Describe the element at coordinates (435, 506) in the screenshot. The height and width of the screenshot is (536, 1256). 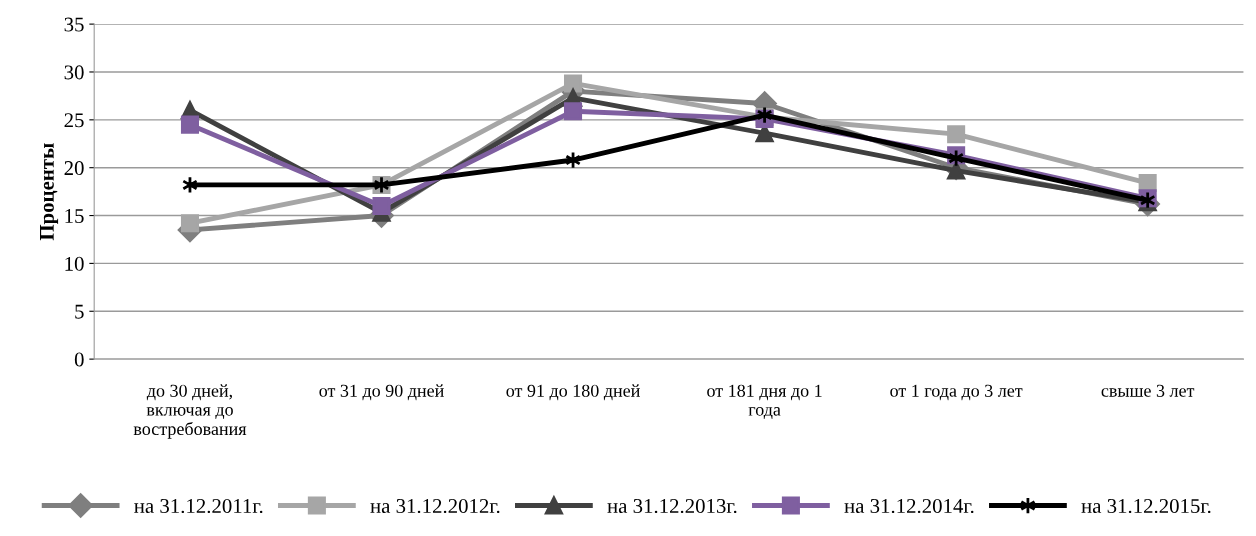
I see `legend-label: на 31.12.2012г.` at that location.